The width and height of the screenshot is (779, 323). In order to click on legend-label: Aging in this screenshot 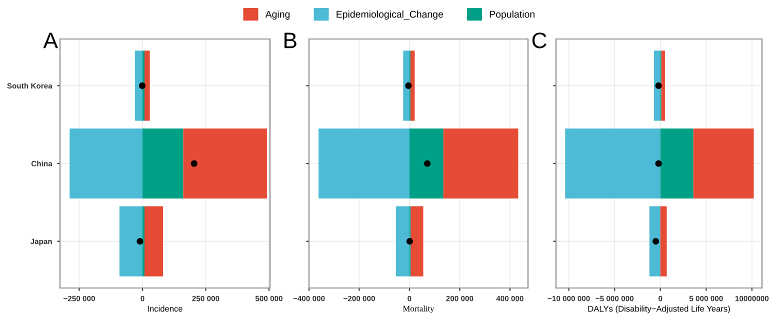, I will do `click(277, 15)`.